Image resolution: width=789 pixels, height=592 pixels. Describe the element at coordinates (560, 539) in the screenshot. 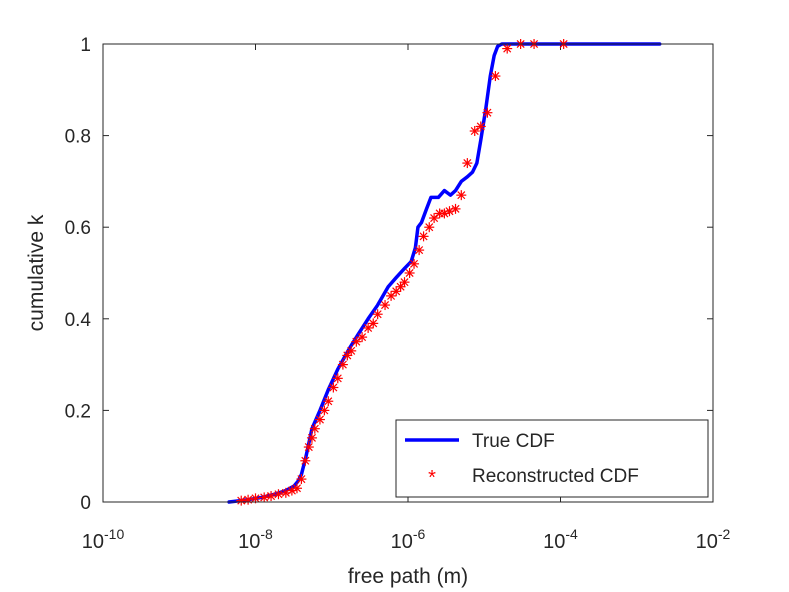

I see `x-tick-label: 10⁻⁴` at that location.